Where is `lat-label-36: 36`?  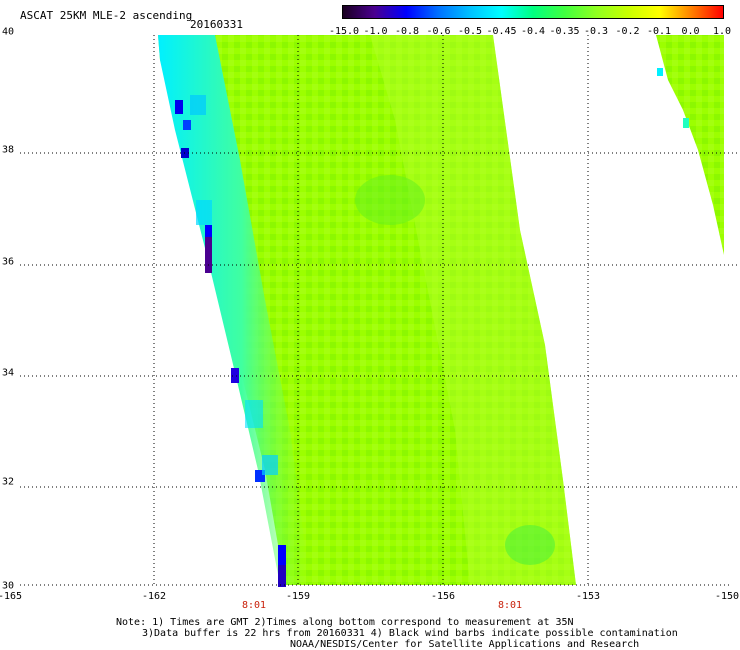
lat-label-36: 36 is located at coordinates (8, 262).